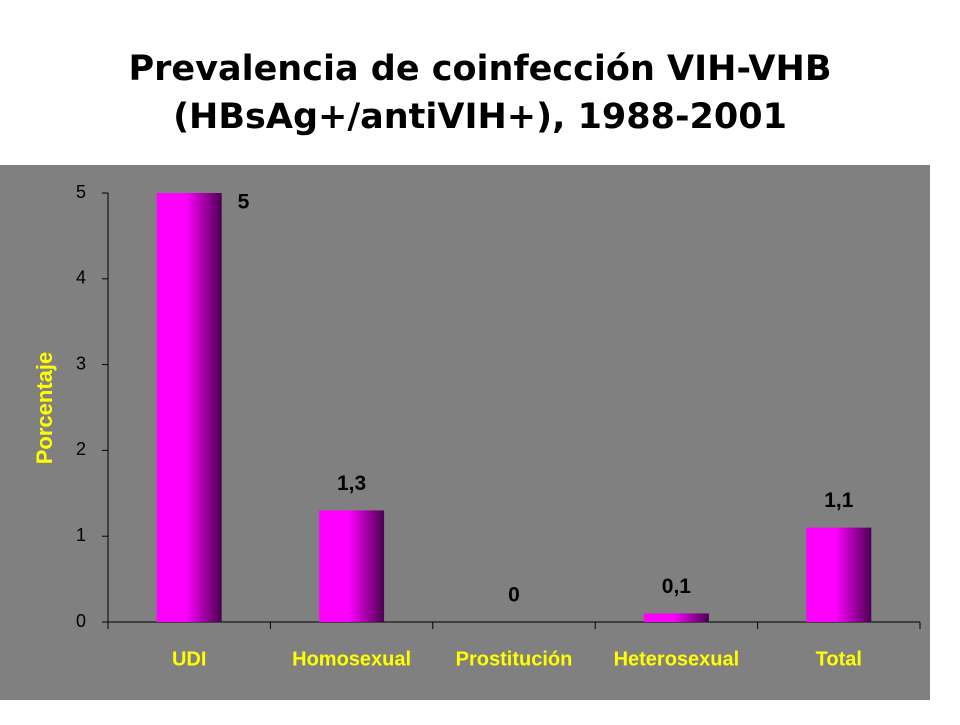  What do you see at coordinates (44, 408) in the screenshot?
I see `y-axis-title: Porcentaje` at bounding box center [44, 408].